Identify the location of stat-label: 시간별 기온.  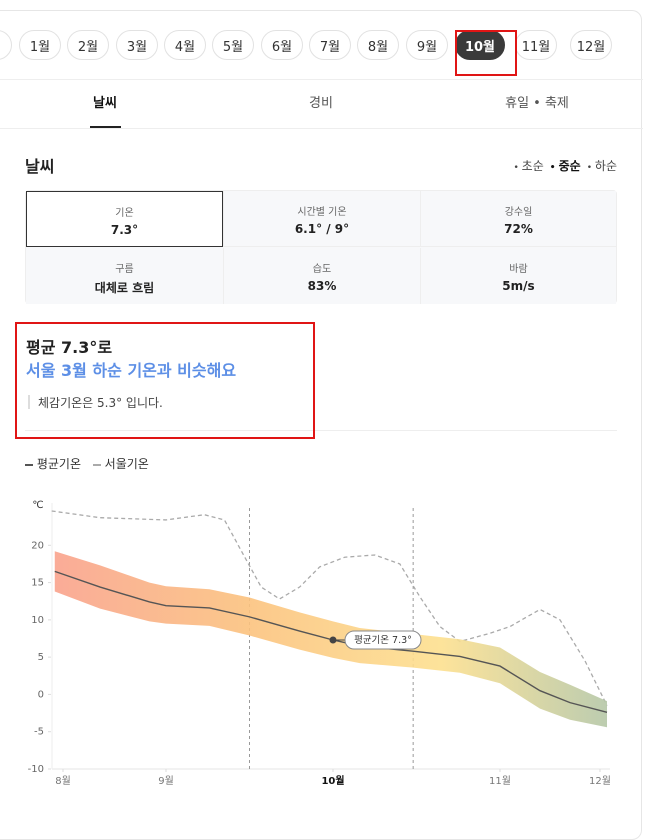
(322, 212).